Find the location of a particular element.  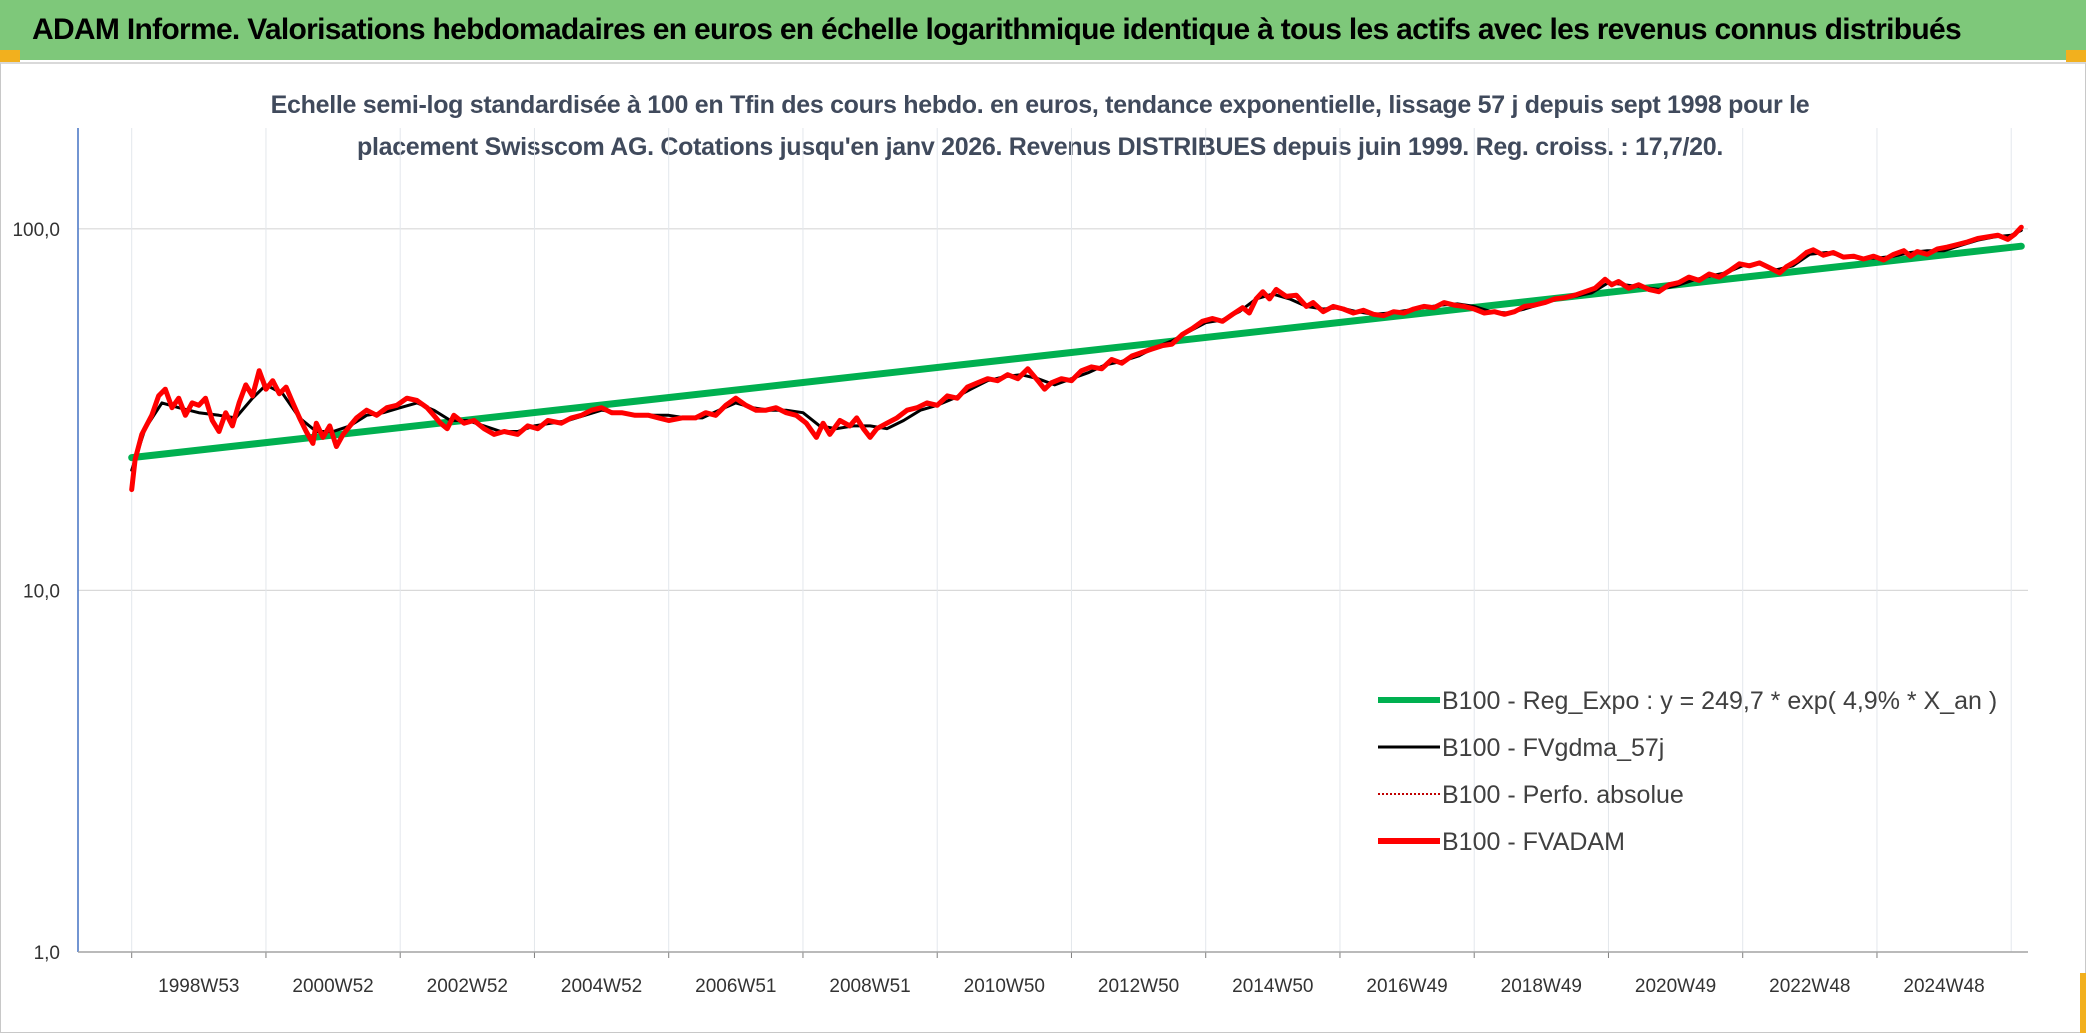

x-tick-label: 2016W49 is located at coordinates (1406, 986).